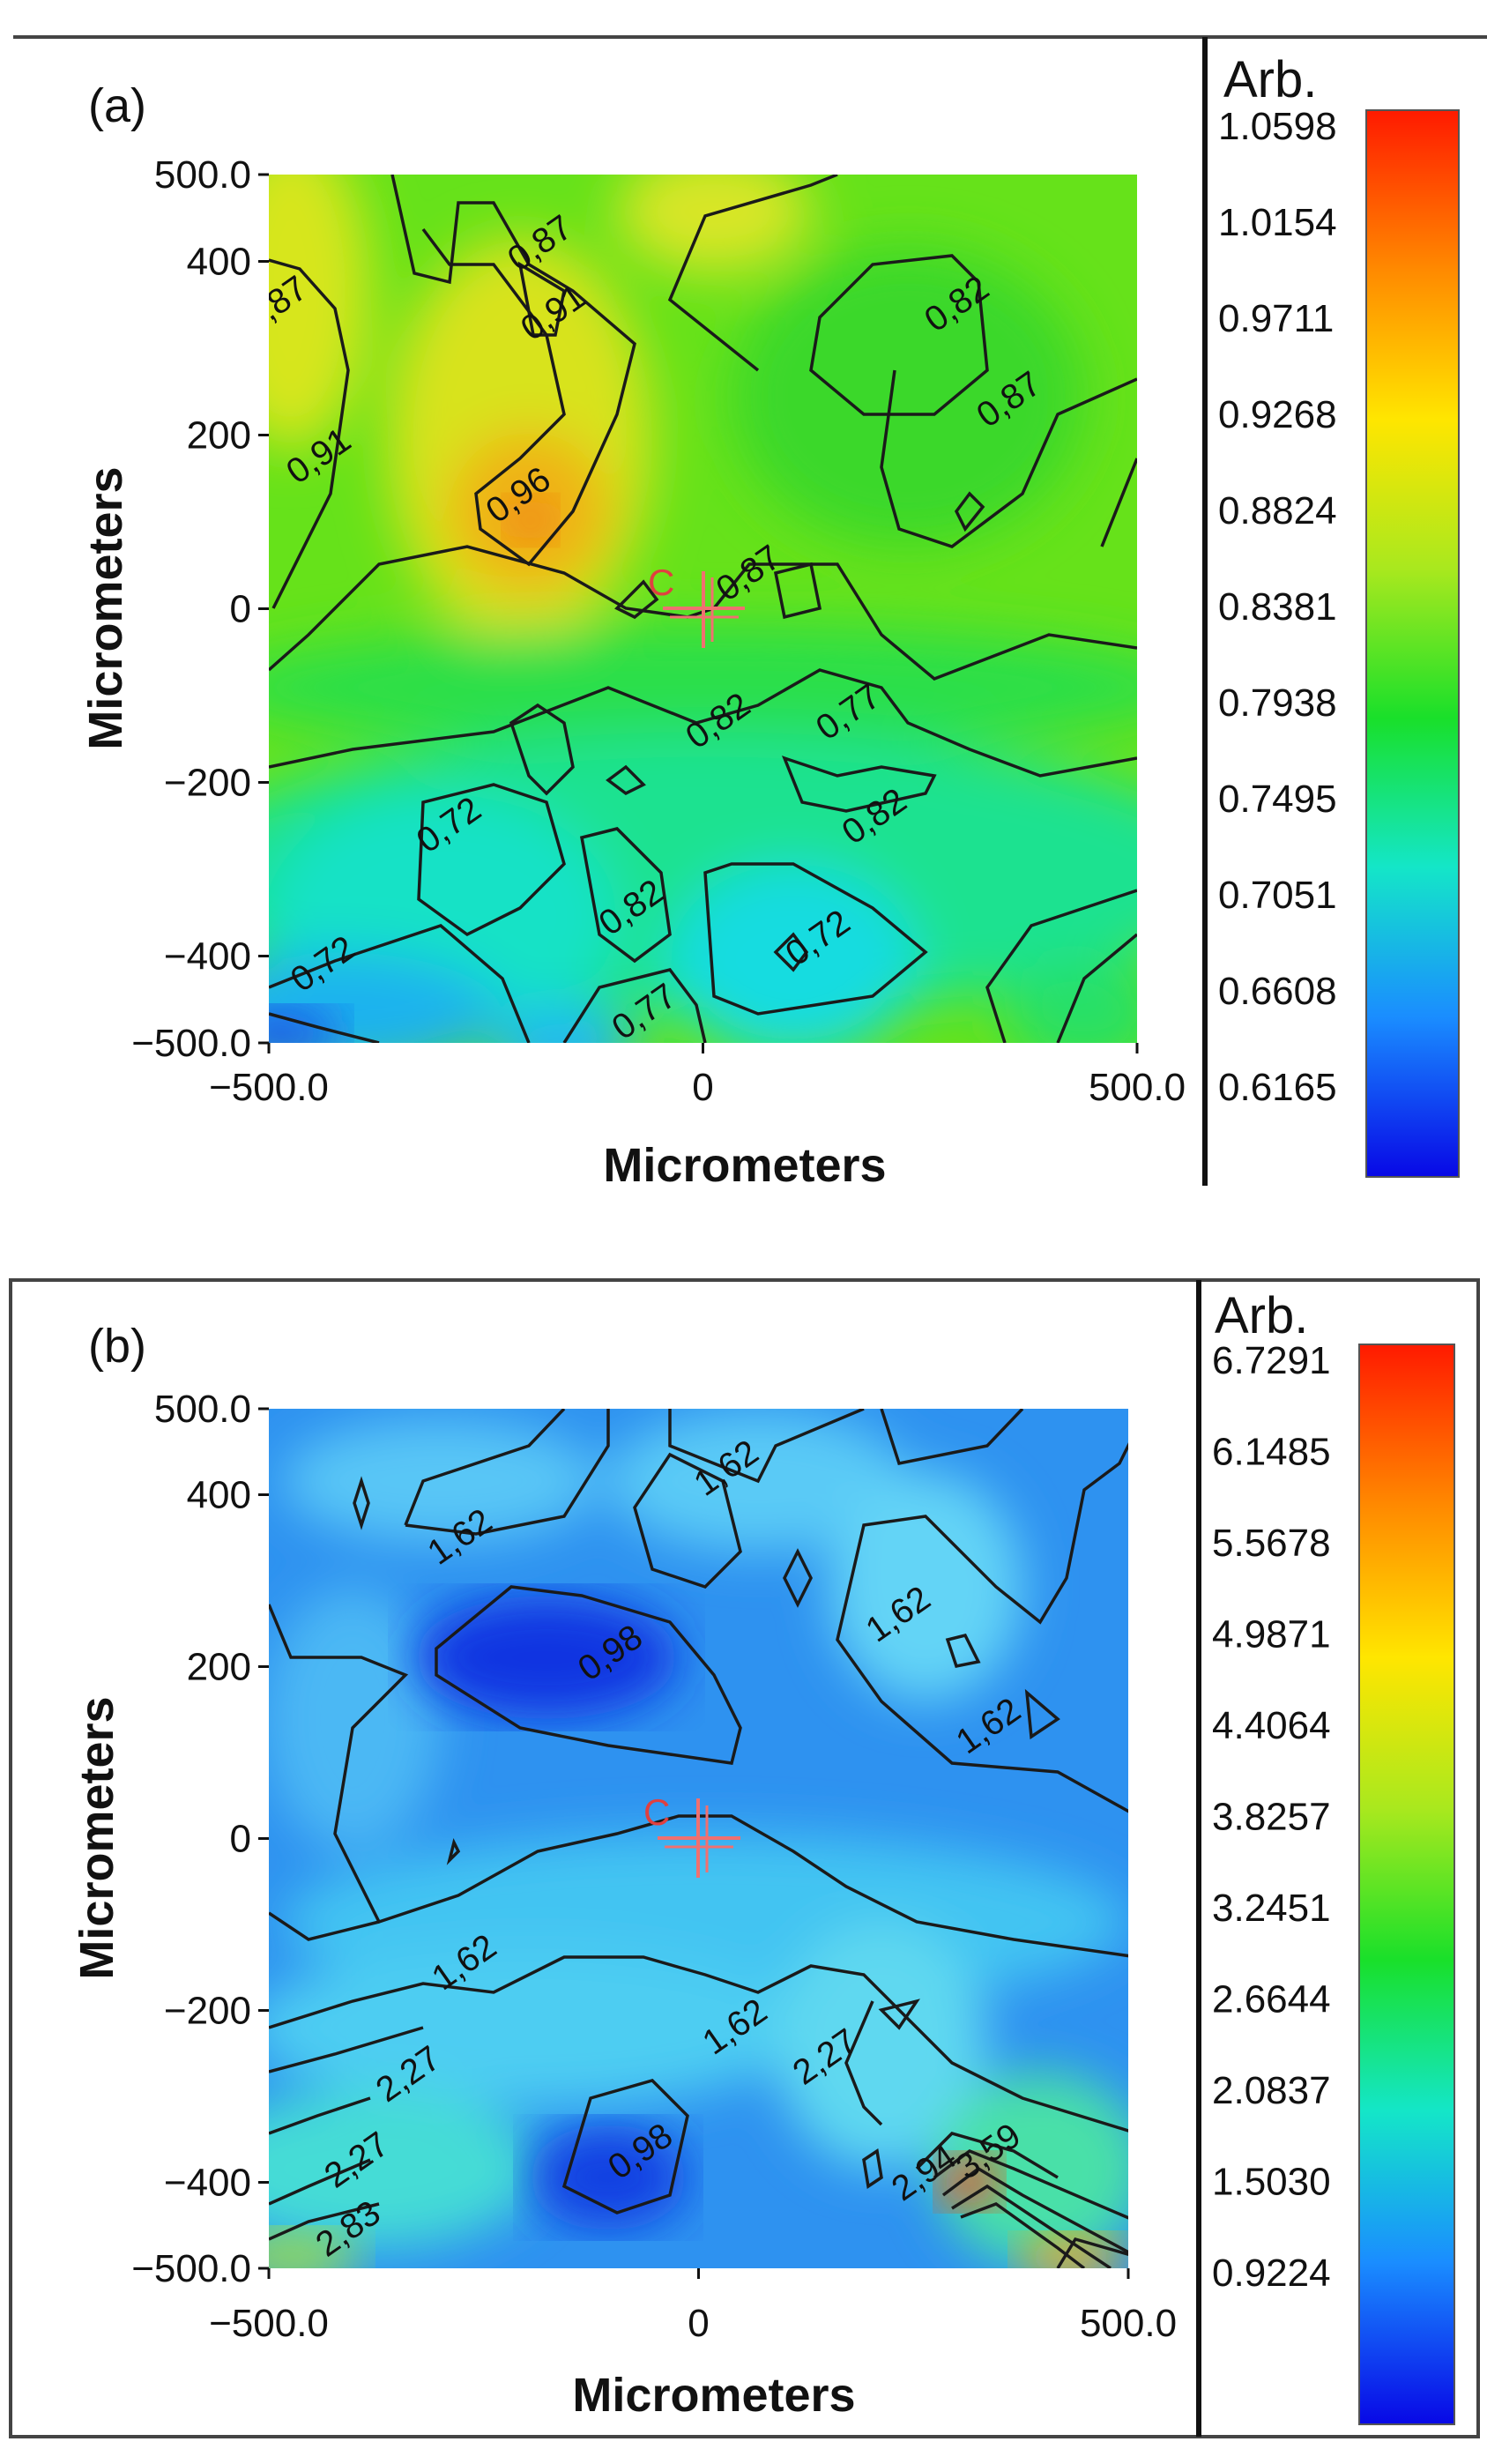 Image resolution: width=1487 pixels, height=2464 pixels. I want to click on colorbar-tick-label: 1.0154, so click(1277, 222).